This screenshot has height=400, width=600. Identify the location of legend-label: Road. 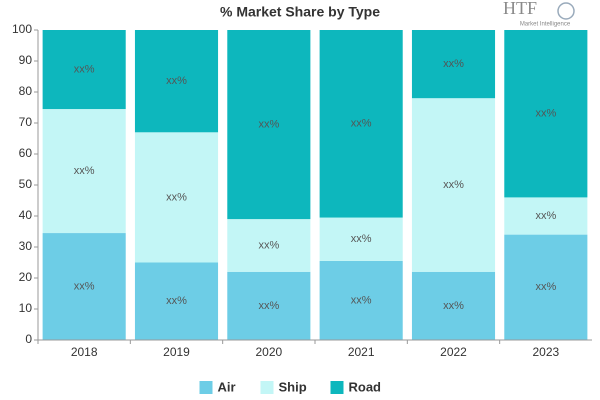
(365, 386).